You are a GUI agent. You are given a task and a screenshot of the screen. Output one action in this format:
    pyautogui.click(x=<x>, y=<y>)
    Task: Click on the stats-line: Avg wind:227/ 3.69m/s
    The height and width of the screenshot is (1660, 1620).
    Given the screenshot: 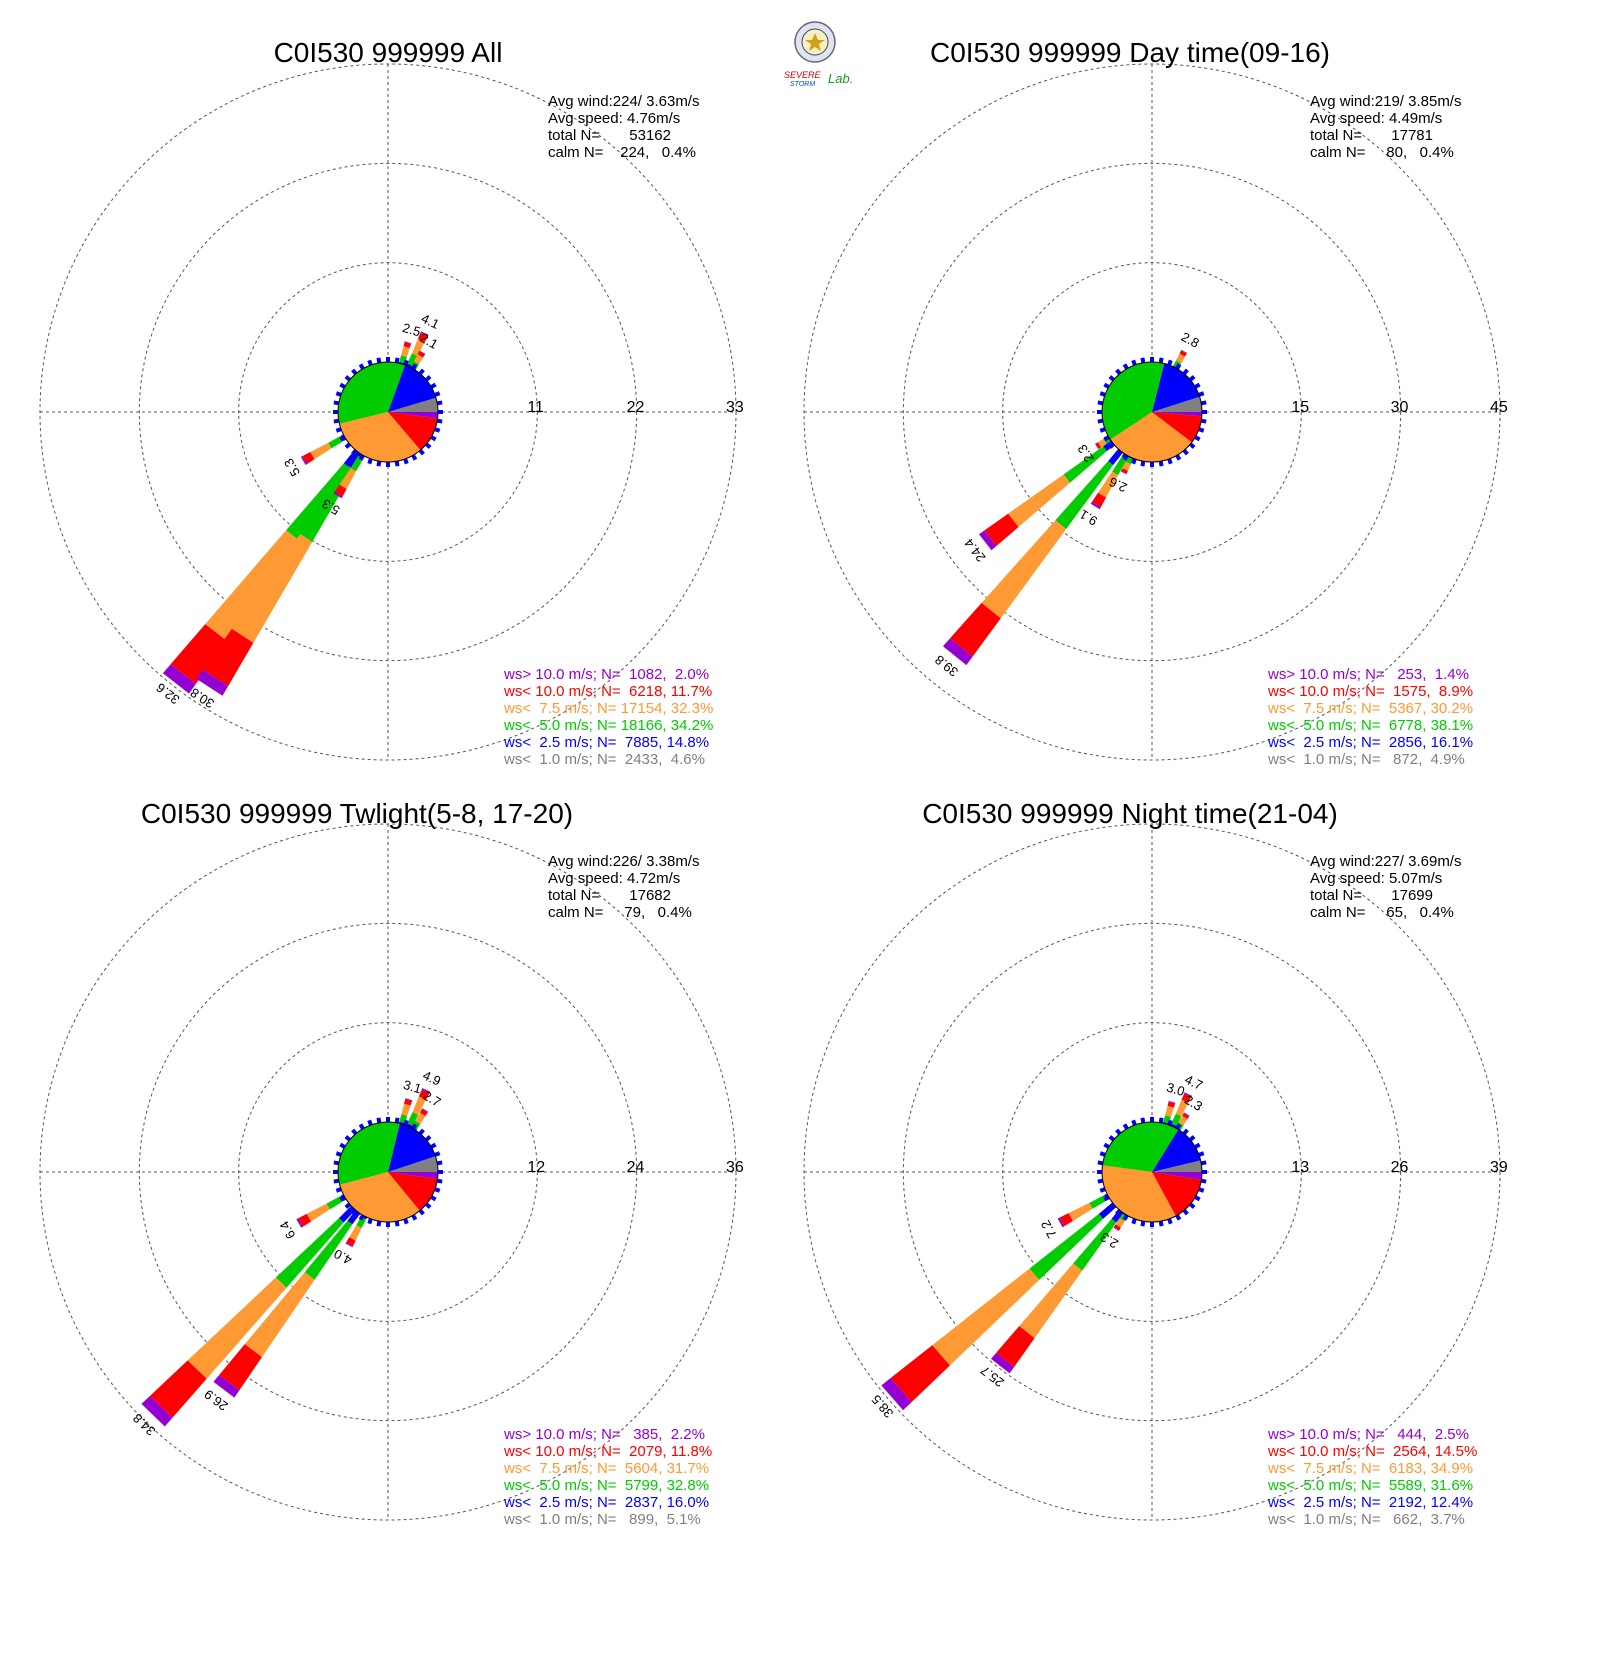 What is the action you would take?
    pyautogui.click(x=1385, y=861)
    